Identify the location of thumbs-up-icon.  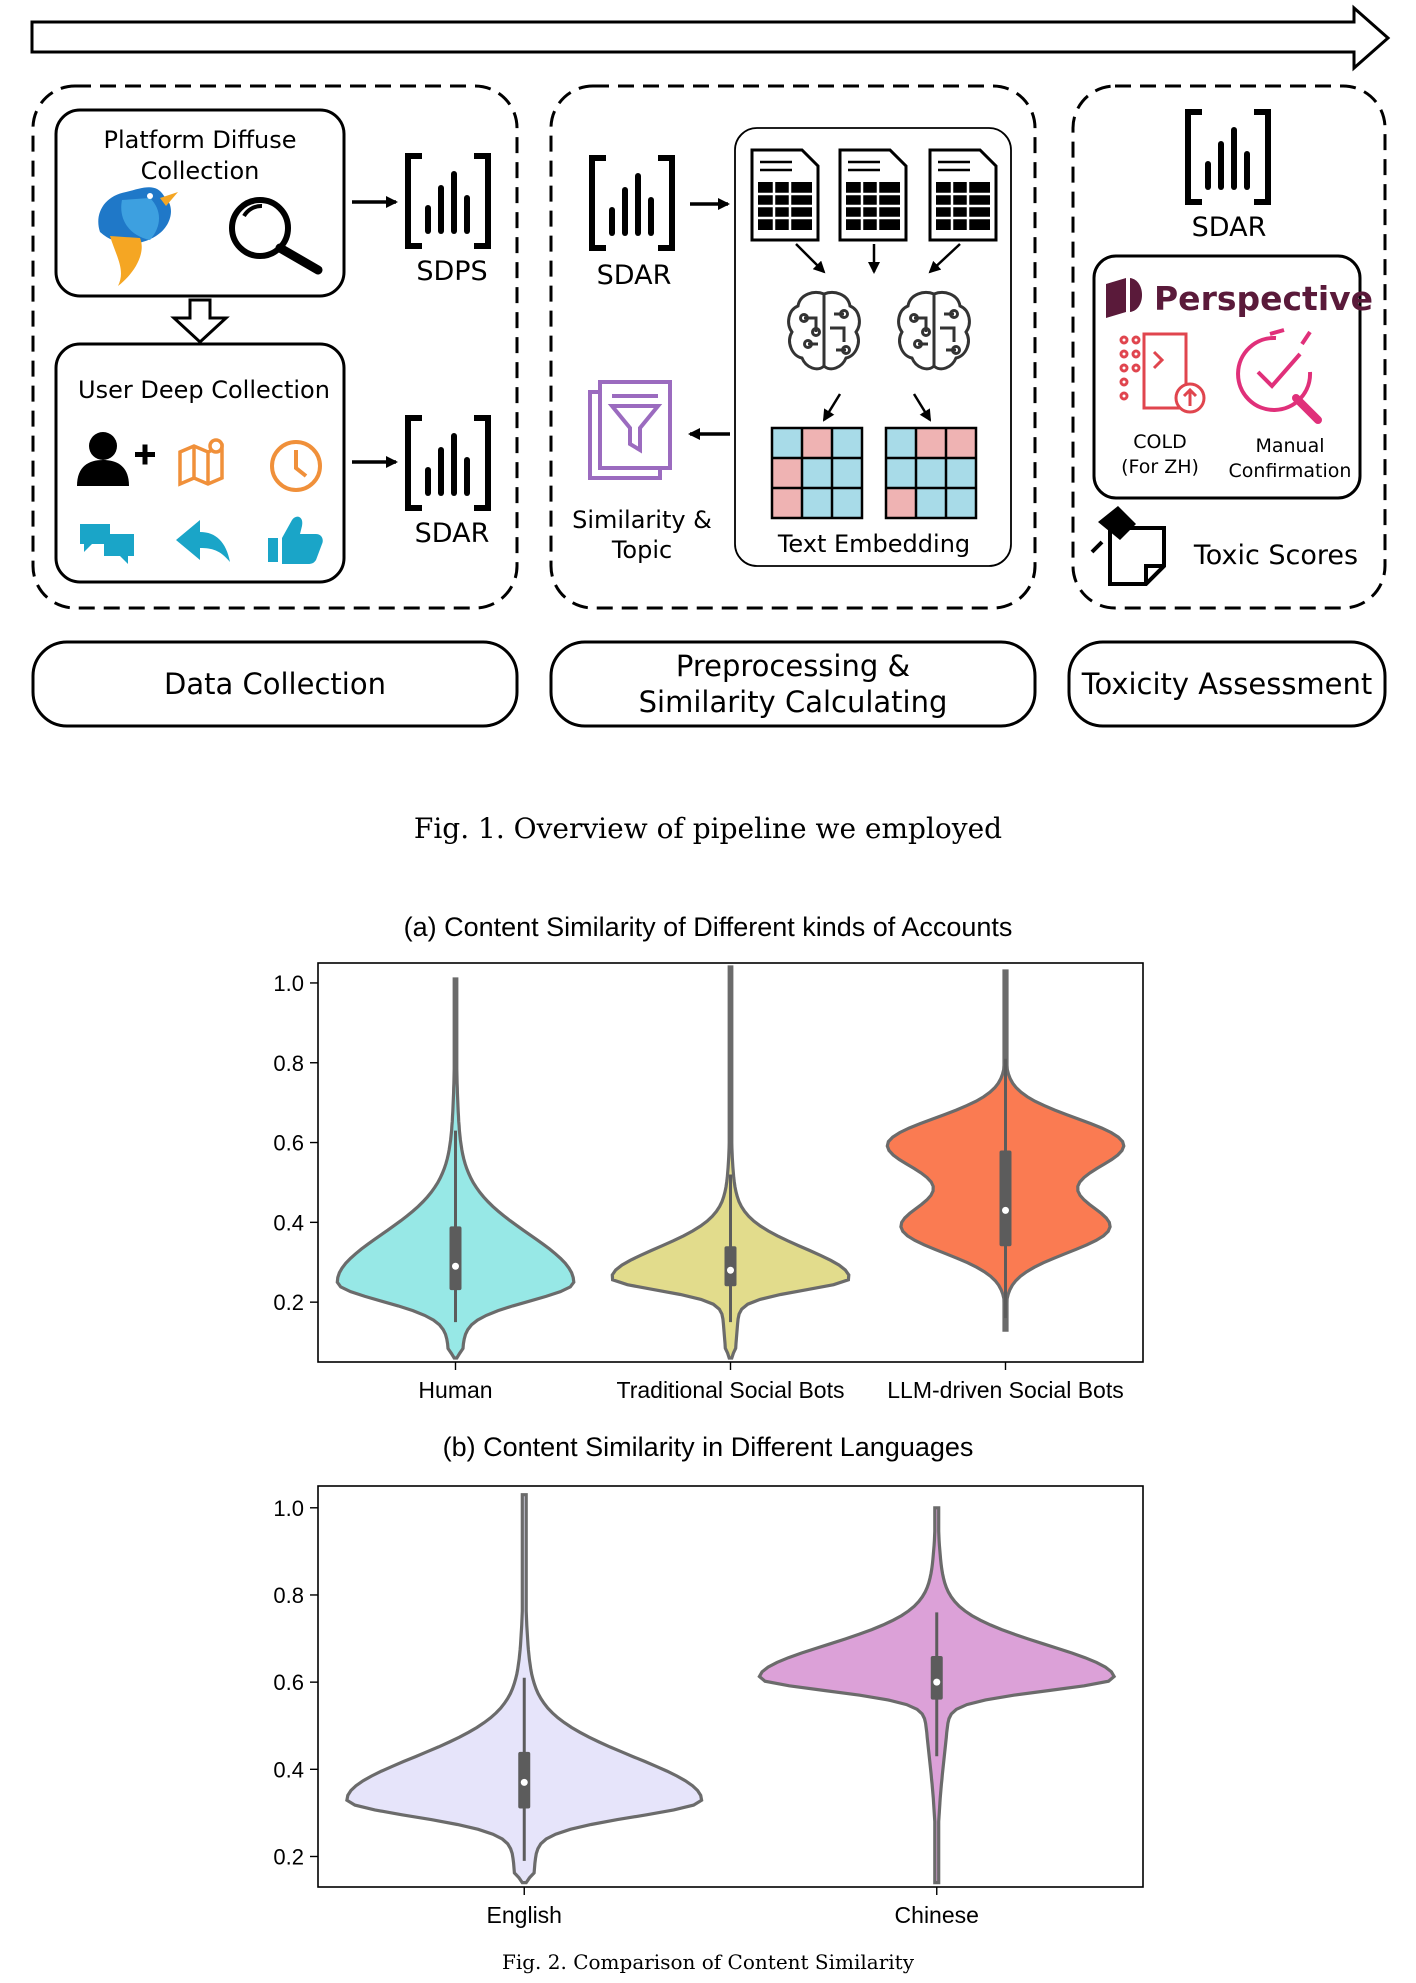
(295, 540).